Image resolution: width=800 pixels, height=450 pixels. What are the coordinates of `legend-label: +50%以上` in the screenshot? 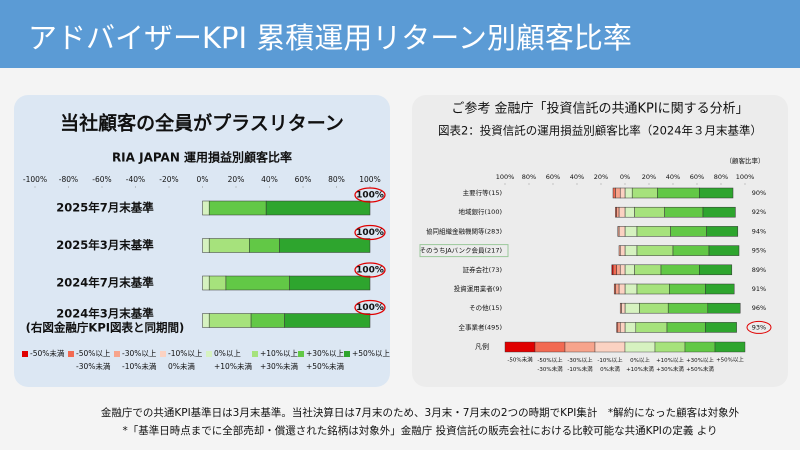 It's located at (371, 353).